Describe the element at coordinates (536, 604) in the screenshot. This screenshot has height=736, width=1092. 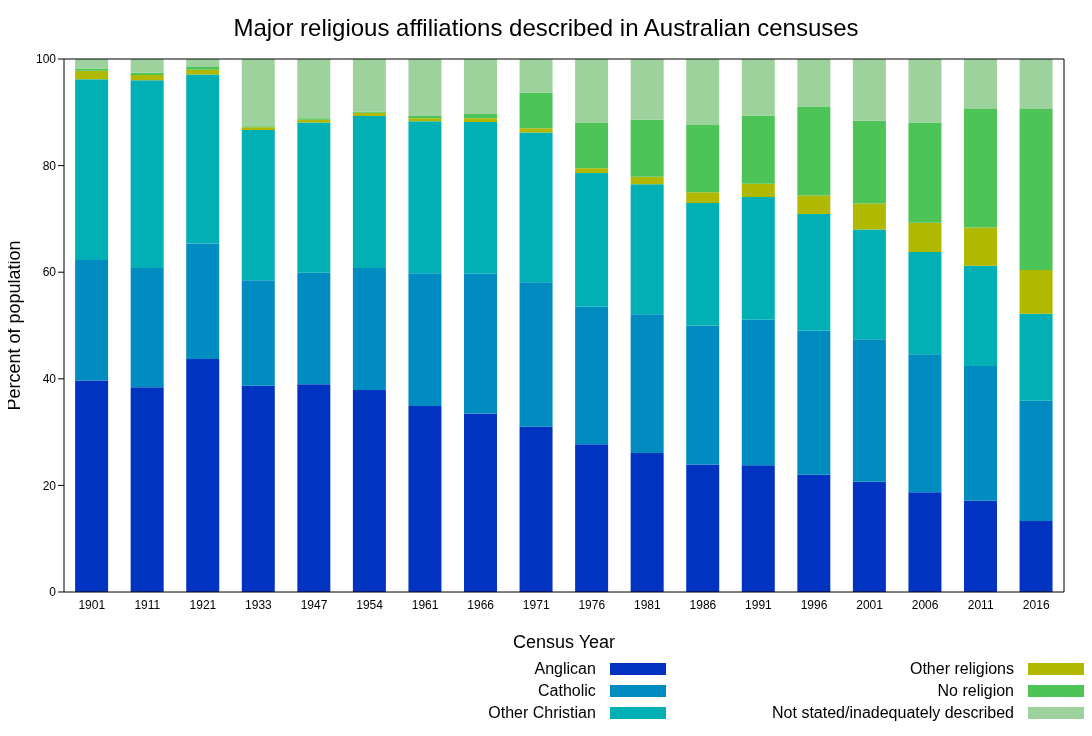
I see `x-tick-label: 1971` at that location.